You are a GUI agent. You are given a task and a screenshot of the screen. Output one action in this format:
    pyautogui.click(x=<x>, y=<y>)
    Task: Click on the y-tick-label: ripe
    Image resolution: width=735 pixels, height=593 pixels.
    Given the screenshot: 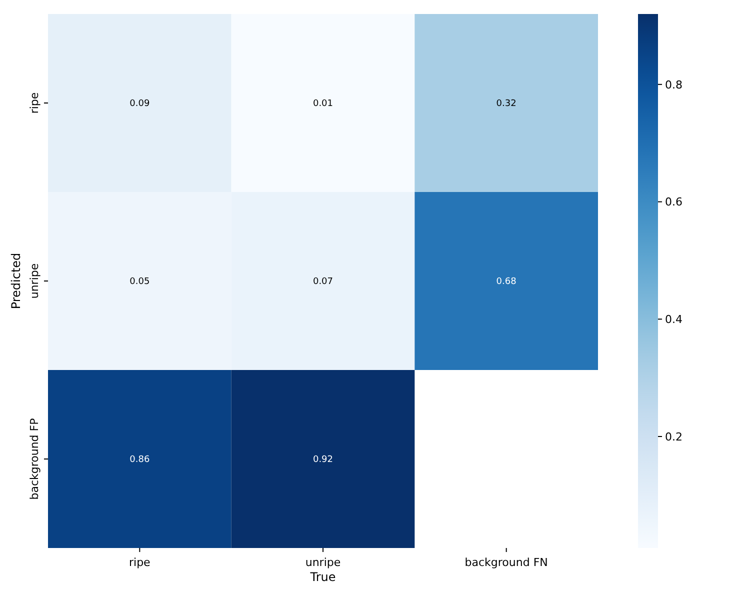 What is the action you would take?
    pyautogui.click(x=34, y=103)
    